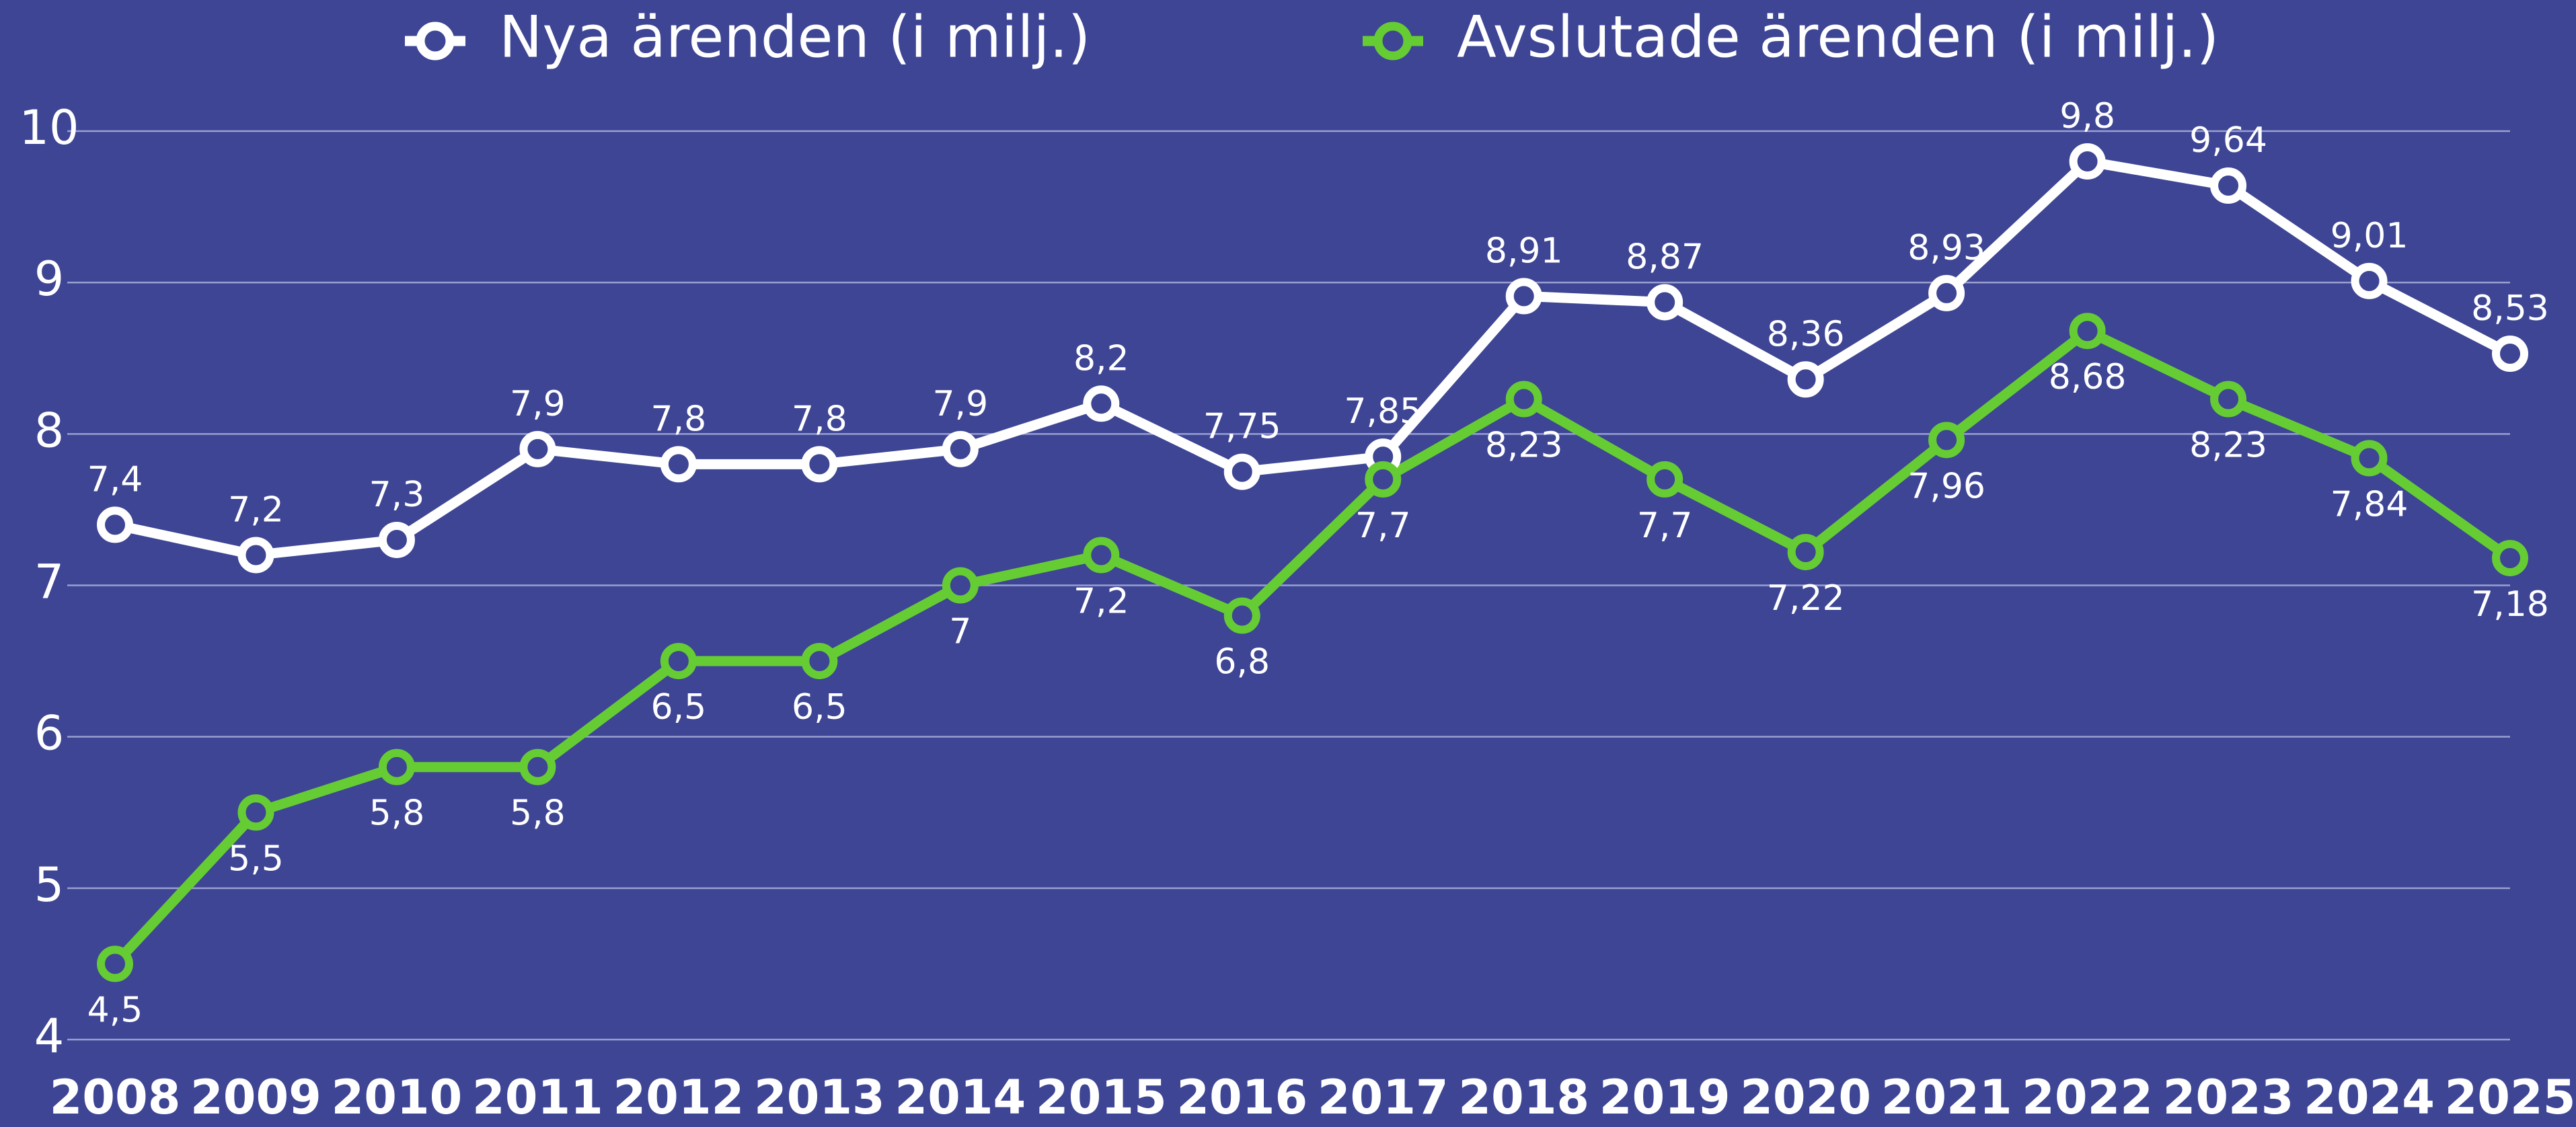  Describe the element at coordinates (255, 1097) in the screenshot. I see `x-tick-label: 2009` at that location.